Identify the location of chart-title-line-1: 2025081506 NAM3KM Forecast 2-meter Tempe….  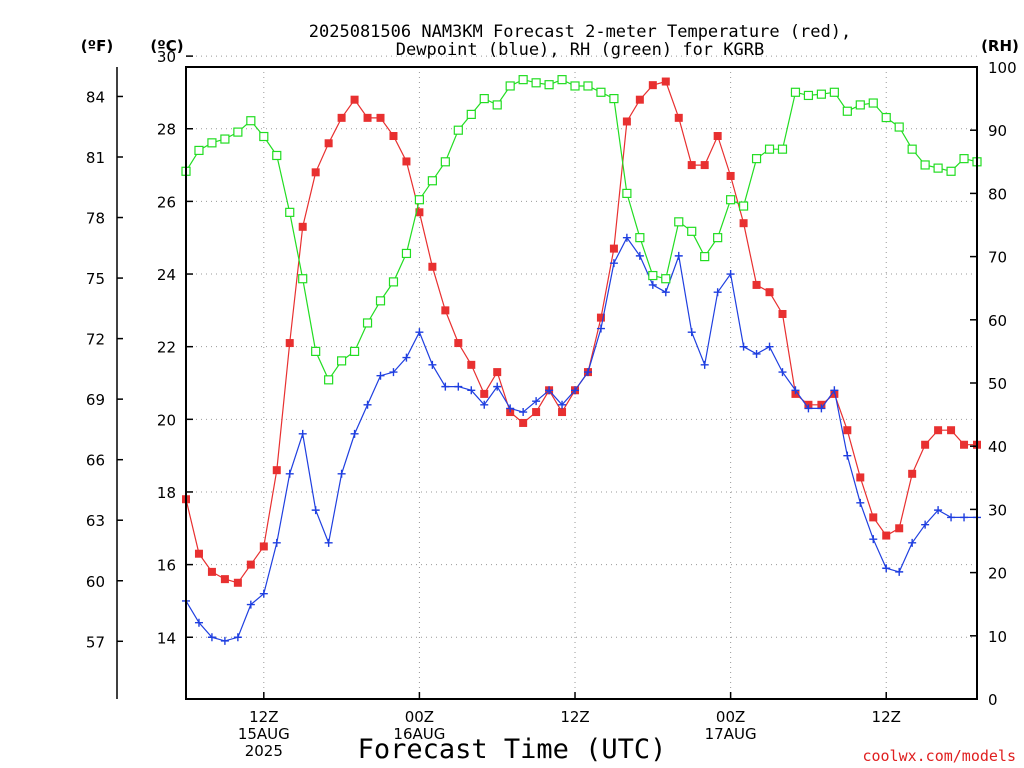
(580, 32).